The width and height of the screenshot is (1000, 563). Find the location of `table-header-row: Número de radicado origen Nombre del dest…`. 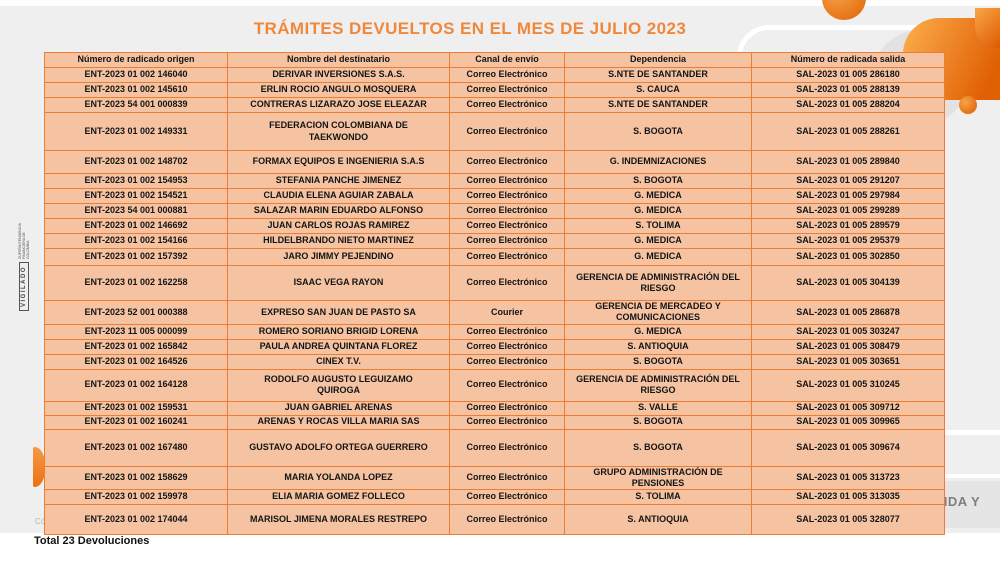

table-header-row: Número de radicado origen Nombre del dest… is located at coordinates (494, 60).